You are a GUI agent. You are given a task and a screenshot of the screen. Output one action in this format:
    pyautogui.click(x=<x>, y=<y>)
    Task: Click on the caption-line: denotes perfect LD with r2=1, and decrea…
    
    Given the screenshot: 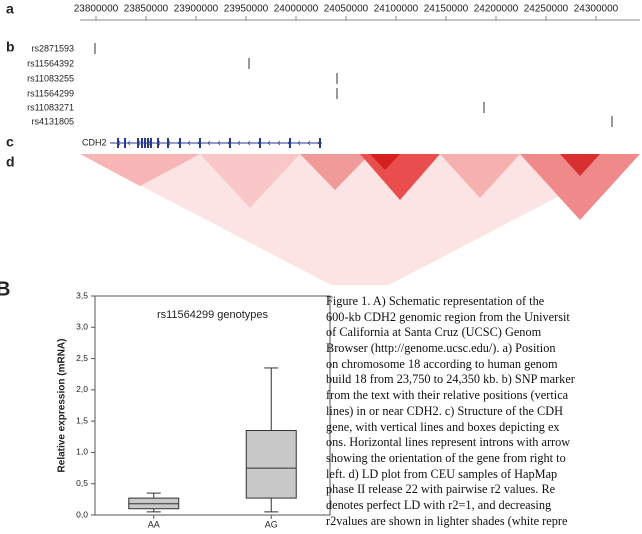 What is the action you would take?
    pyautogui.click(x=439, y=504)
    